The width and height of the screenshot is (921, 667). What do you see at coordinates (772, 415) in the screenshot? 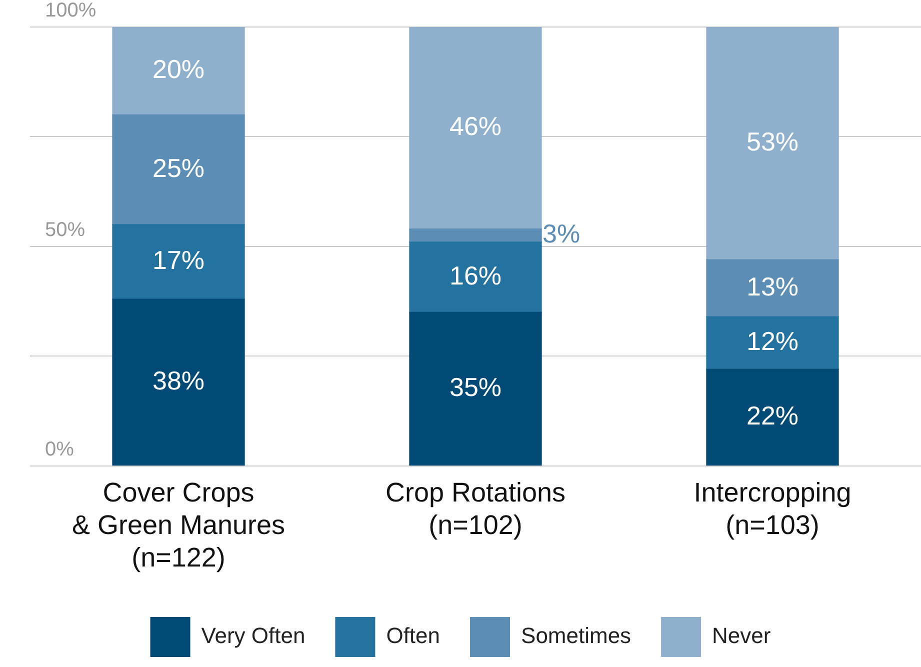
I see `data-label: 22%` at bounding box center [772, 415].